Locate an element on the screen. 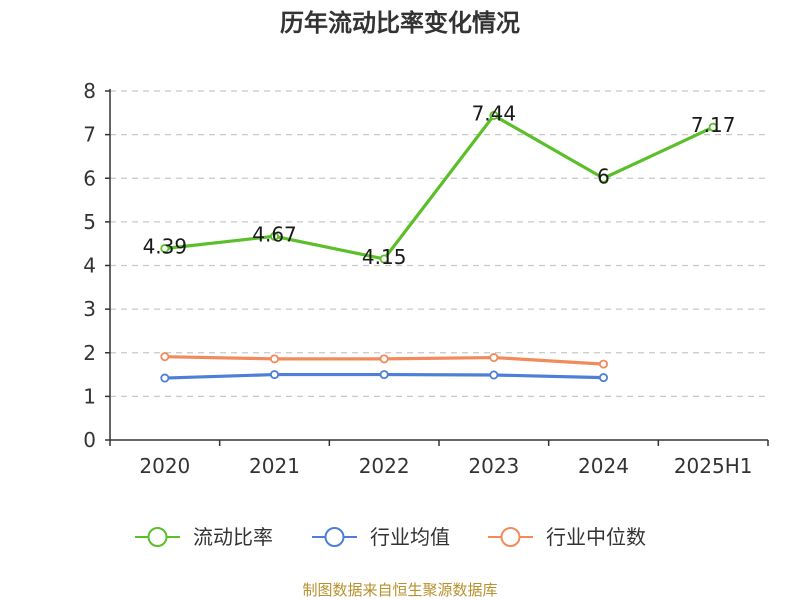 Image resolution: width=800 pixels, height=600 pixels. data-label-current-ratio: 7.44 is located at coordinates (494, 113).